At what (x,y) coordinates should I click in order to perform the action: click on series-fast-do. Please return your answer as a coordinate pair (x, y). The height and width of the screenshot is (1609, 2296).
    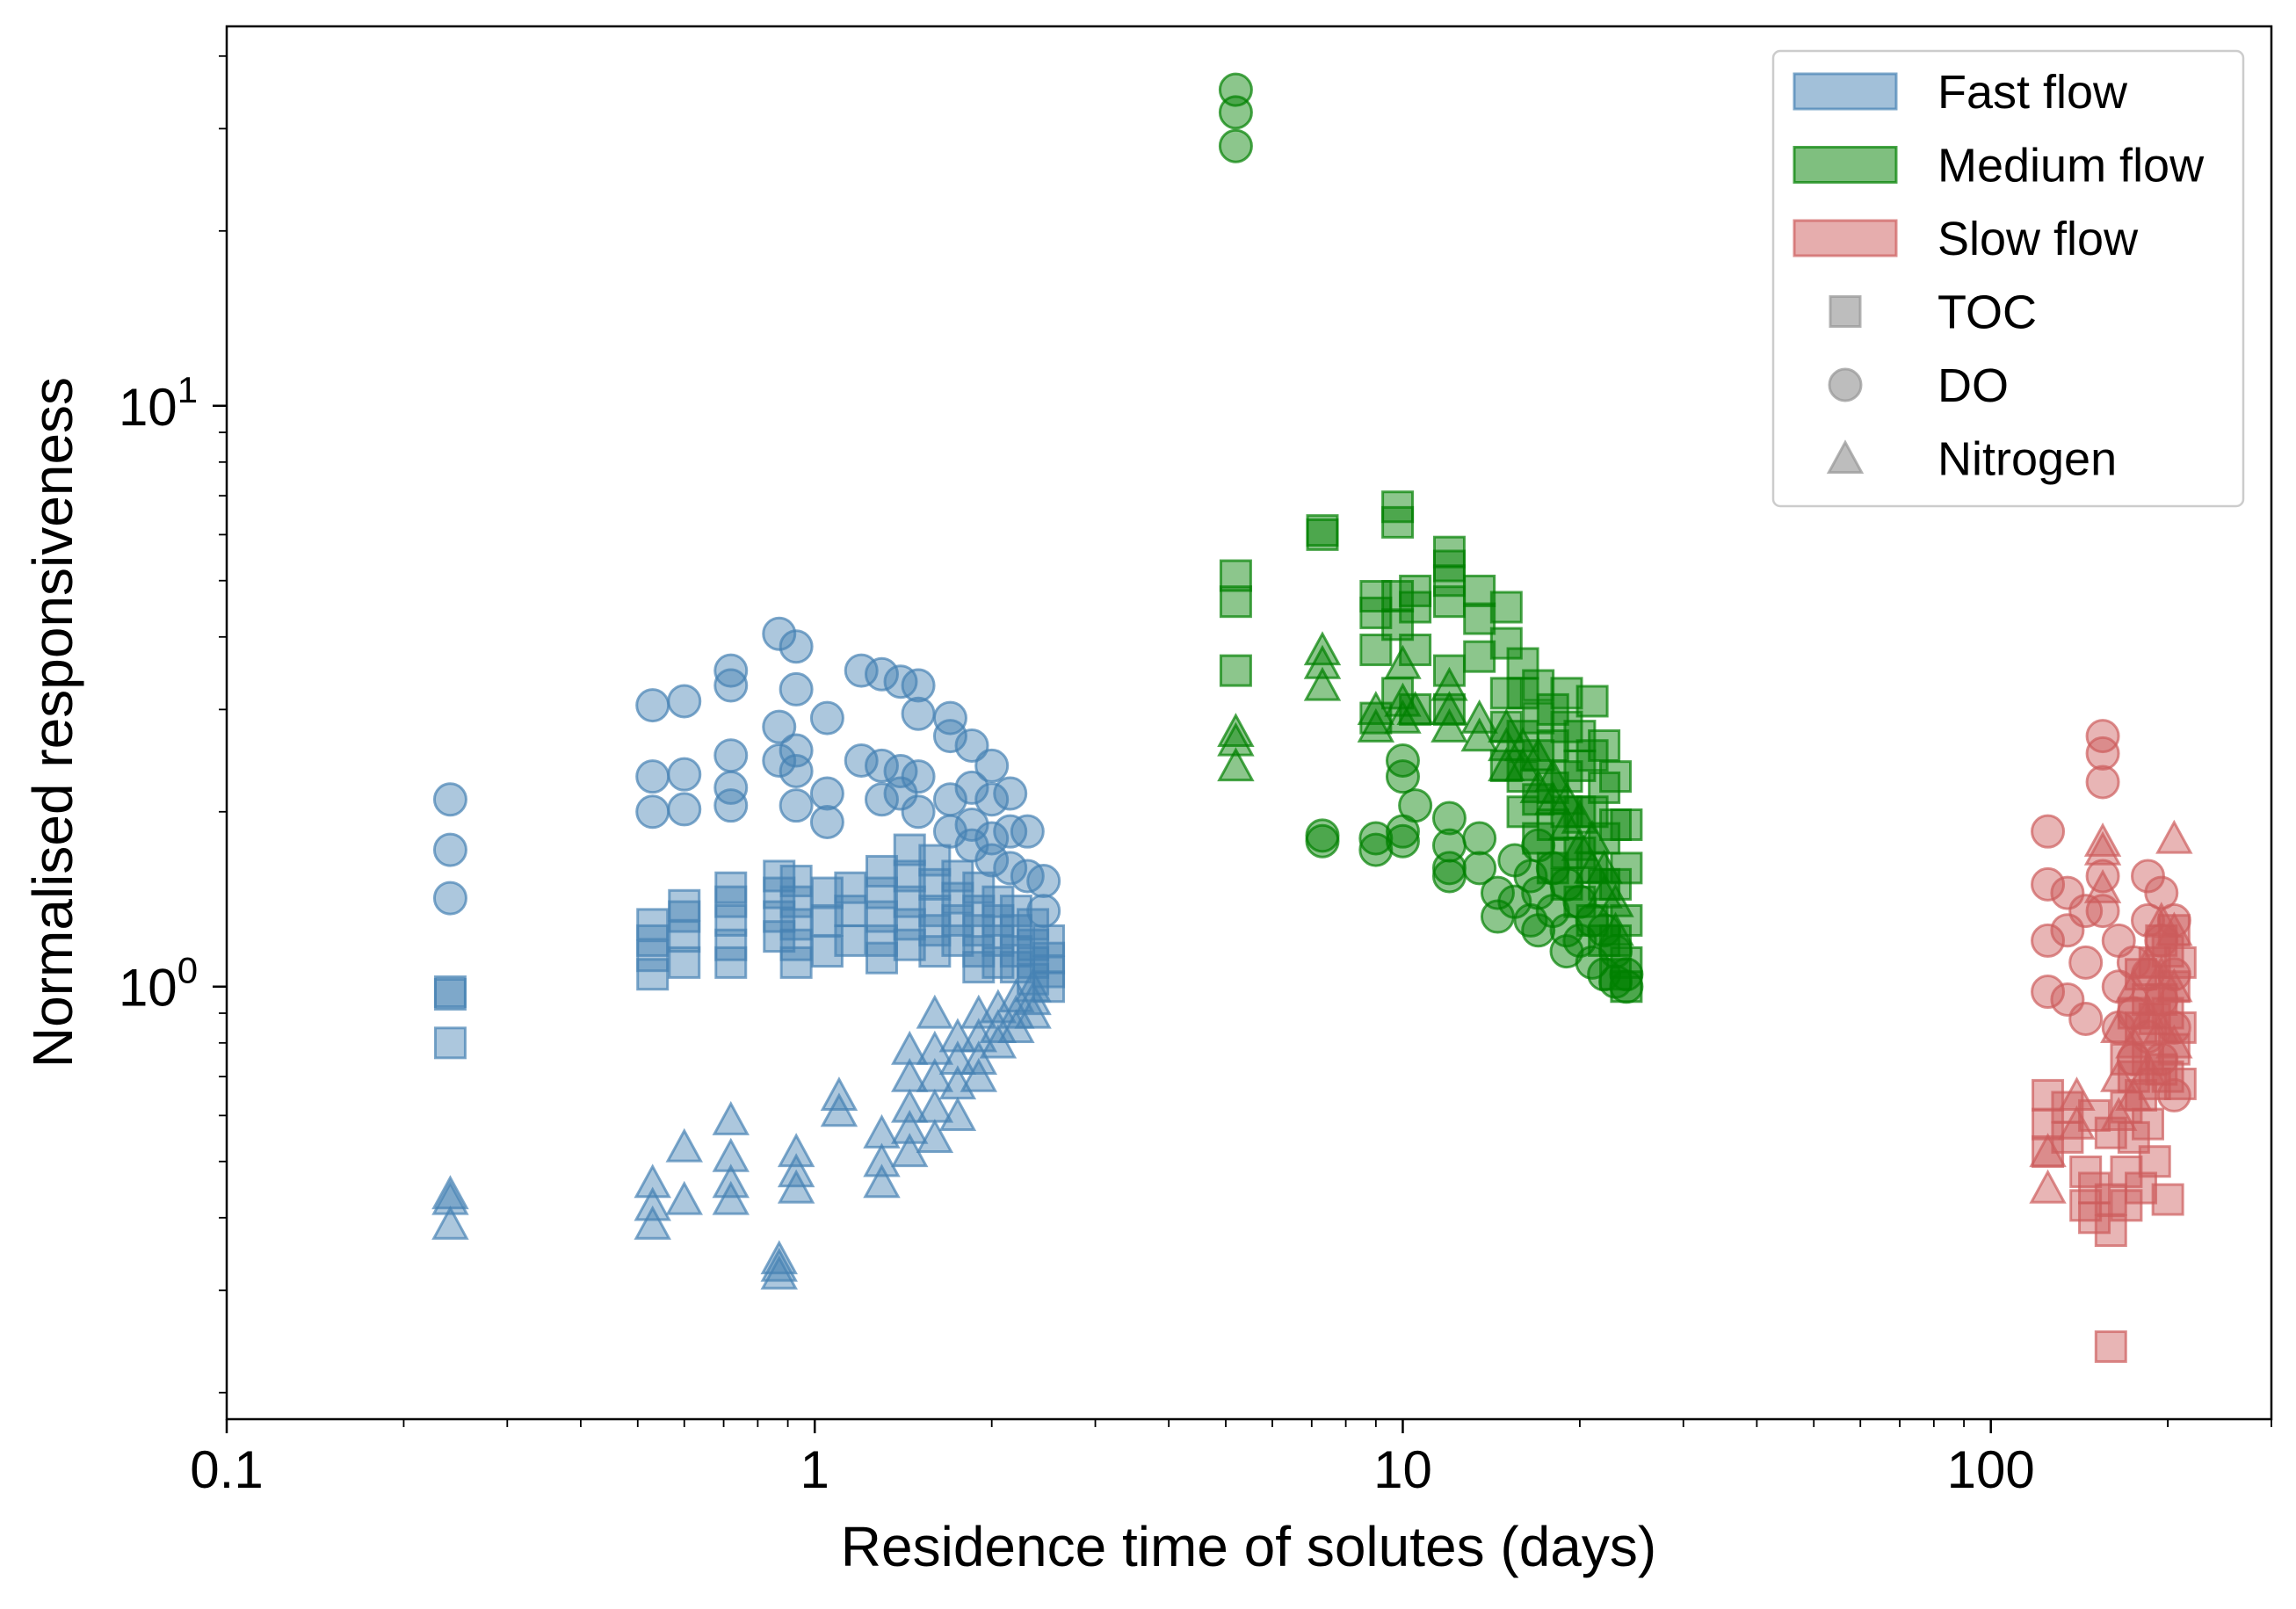
    Looking at the image, I should click on (746, 772).